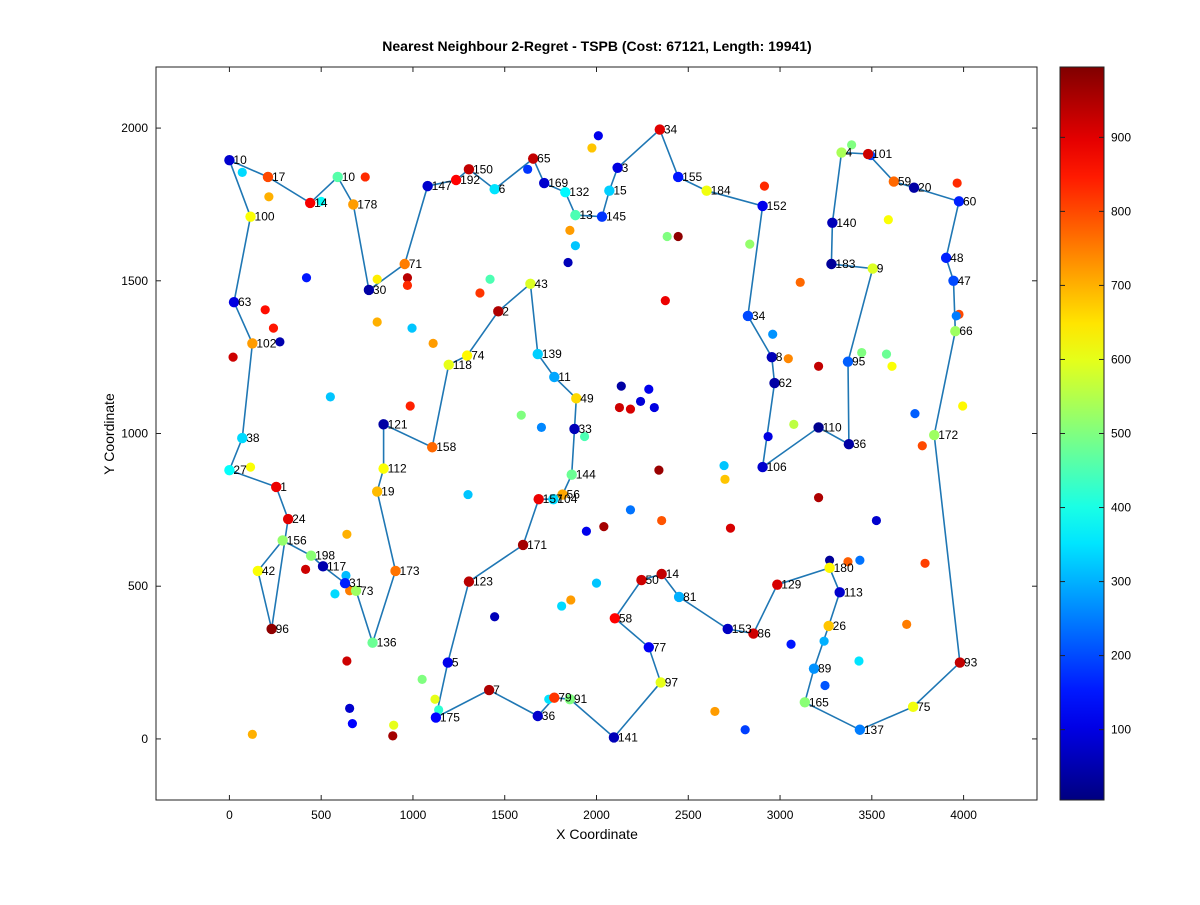  Describe the element at coordinates (462, 365) in the screenshot. I see `node-label: 118` at that location.